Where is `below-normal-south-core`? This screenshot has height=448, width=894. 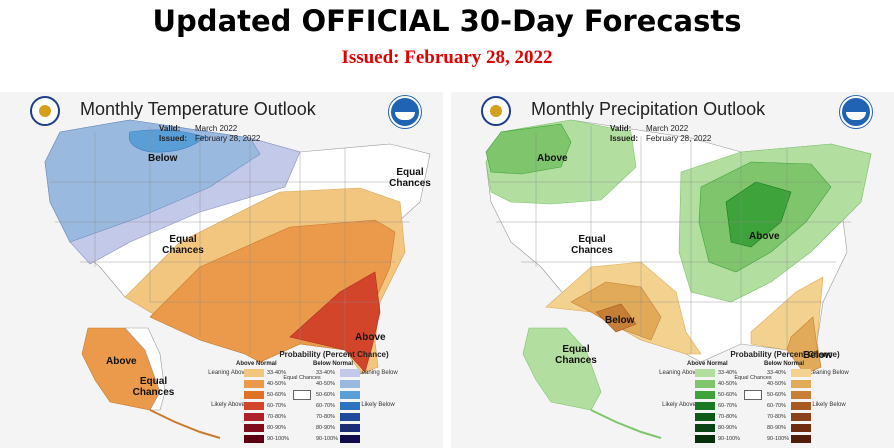 below-normal-south-core is located at coordinates (616, 318).